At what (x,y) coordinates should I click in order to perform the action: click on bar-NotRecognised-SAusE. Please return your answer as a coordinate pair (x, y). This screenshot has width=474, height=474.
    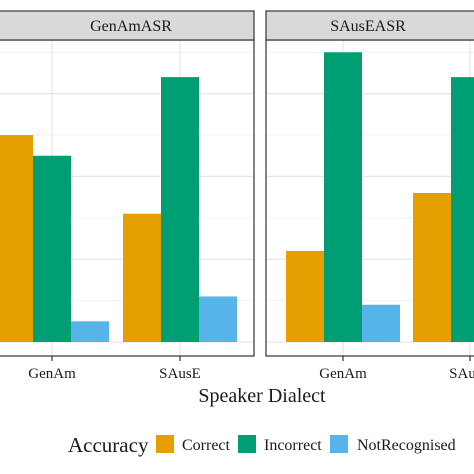
    Looking at the image, I should click on (218, 319).